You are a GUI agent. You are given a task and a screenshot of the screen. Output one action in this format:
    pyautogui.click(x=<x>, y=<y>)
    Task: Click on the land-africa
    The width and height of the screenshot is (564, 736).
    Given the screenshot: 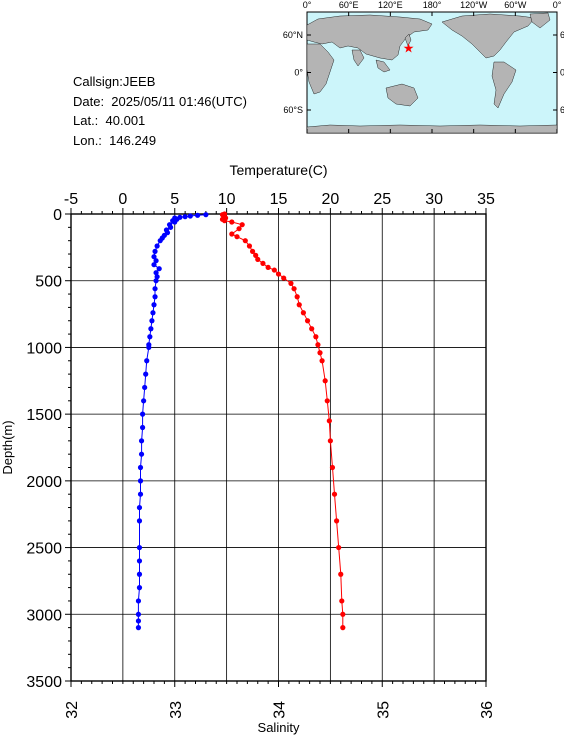 What is the action you would take?
    pyautogui.click(x=320, y=69)
    